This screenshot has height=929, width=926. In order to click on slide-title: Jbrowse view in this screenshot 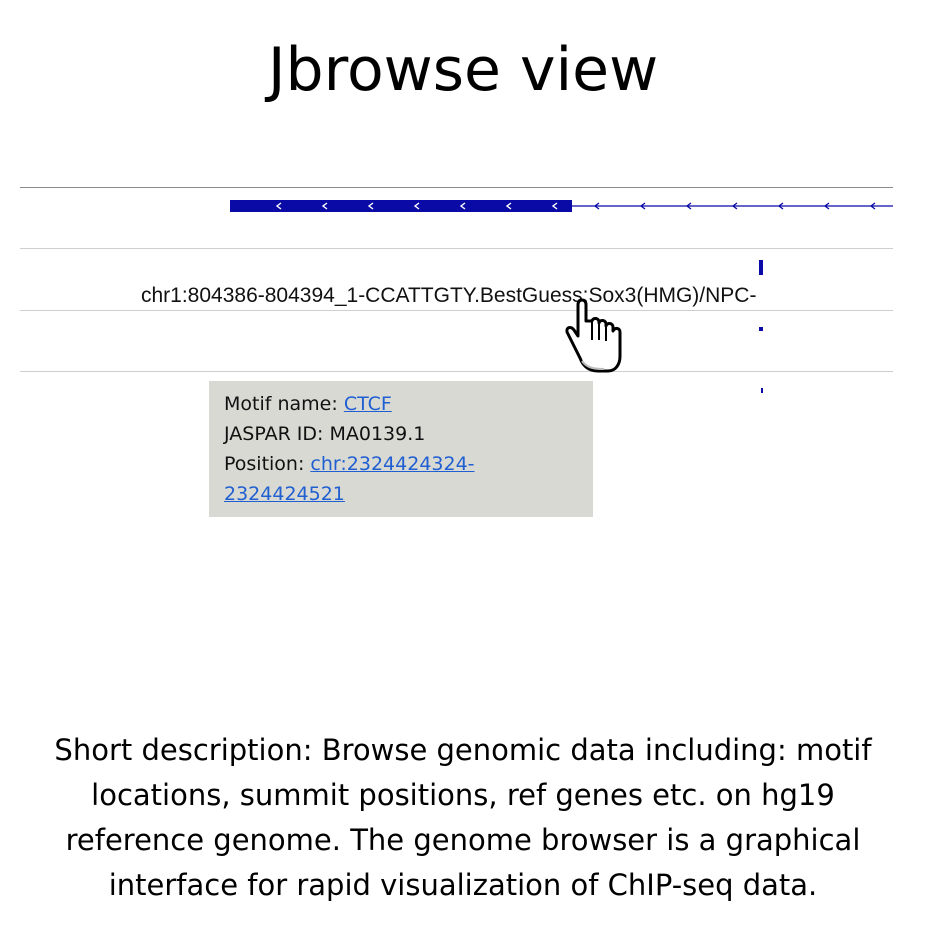, I will do `click(463, 70)`.